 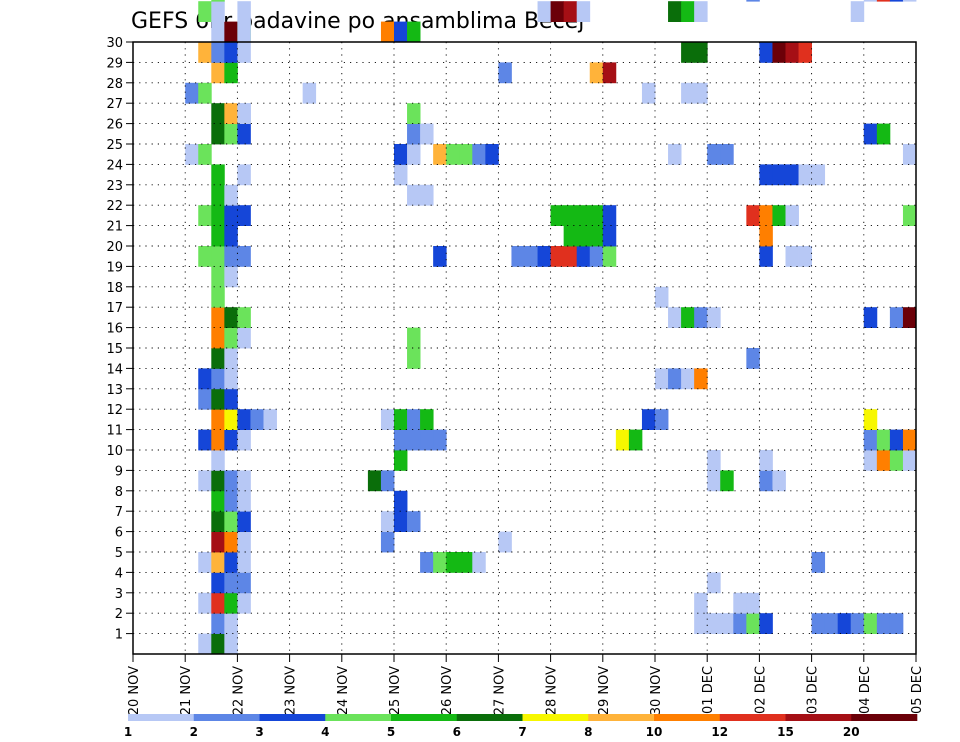 I want to click on colorbar-level-label: 10, so click(x=654, y=732).